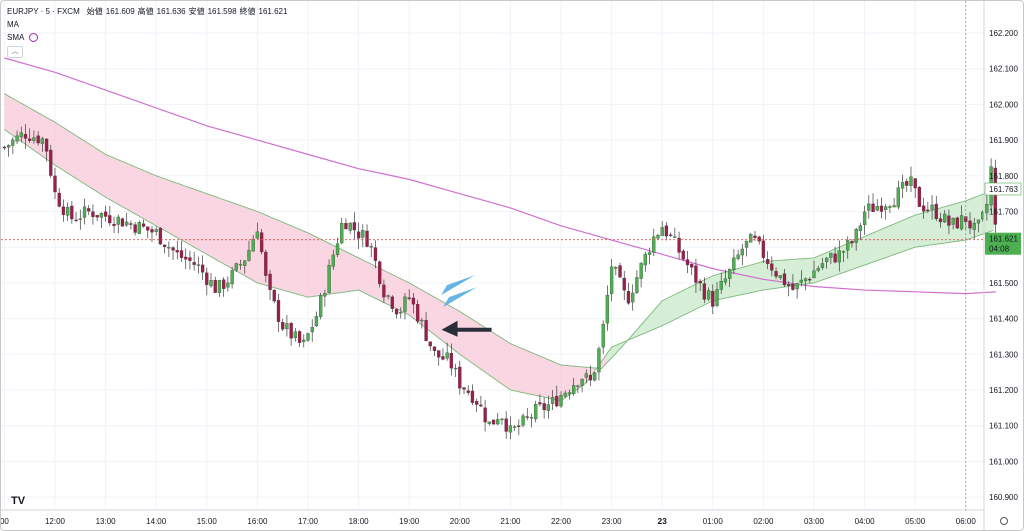 The height and width of the screenshot is (531, 1024). I want to click on legend-sma-row: SMA, so click(147, 37).